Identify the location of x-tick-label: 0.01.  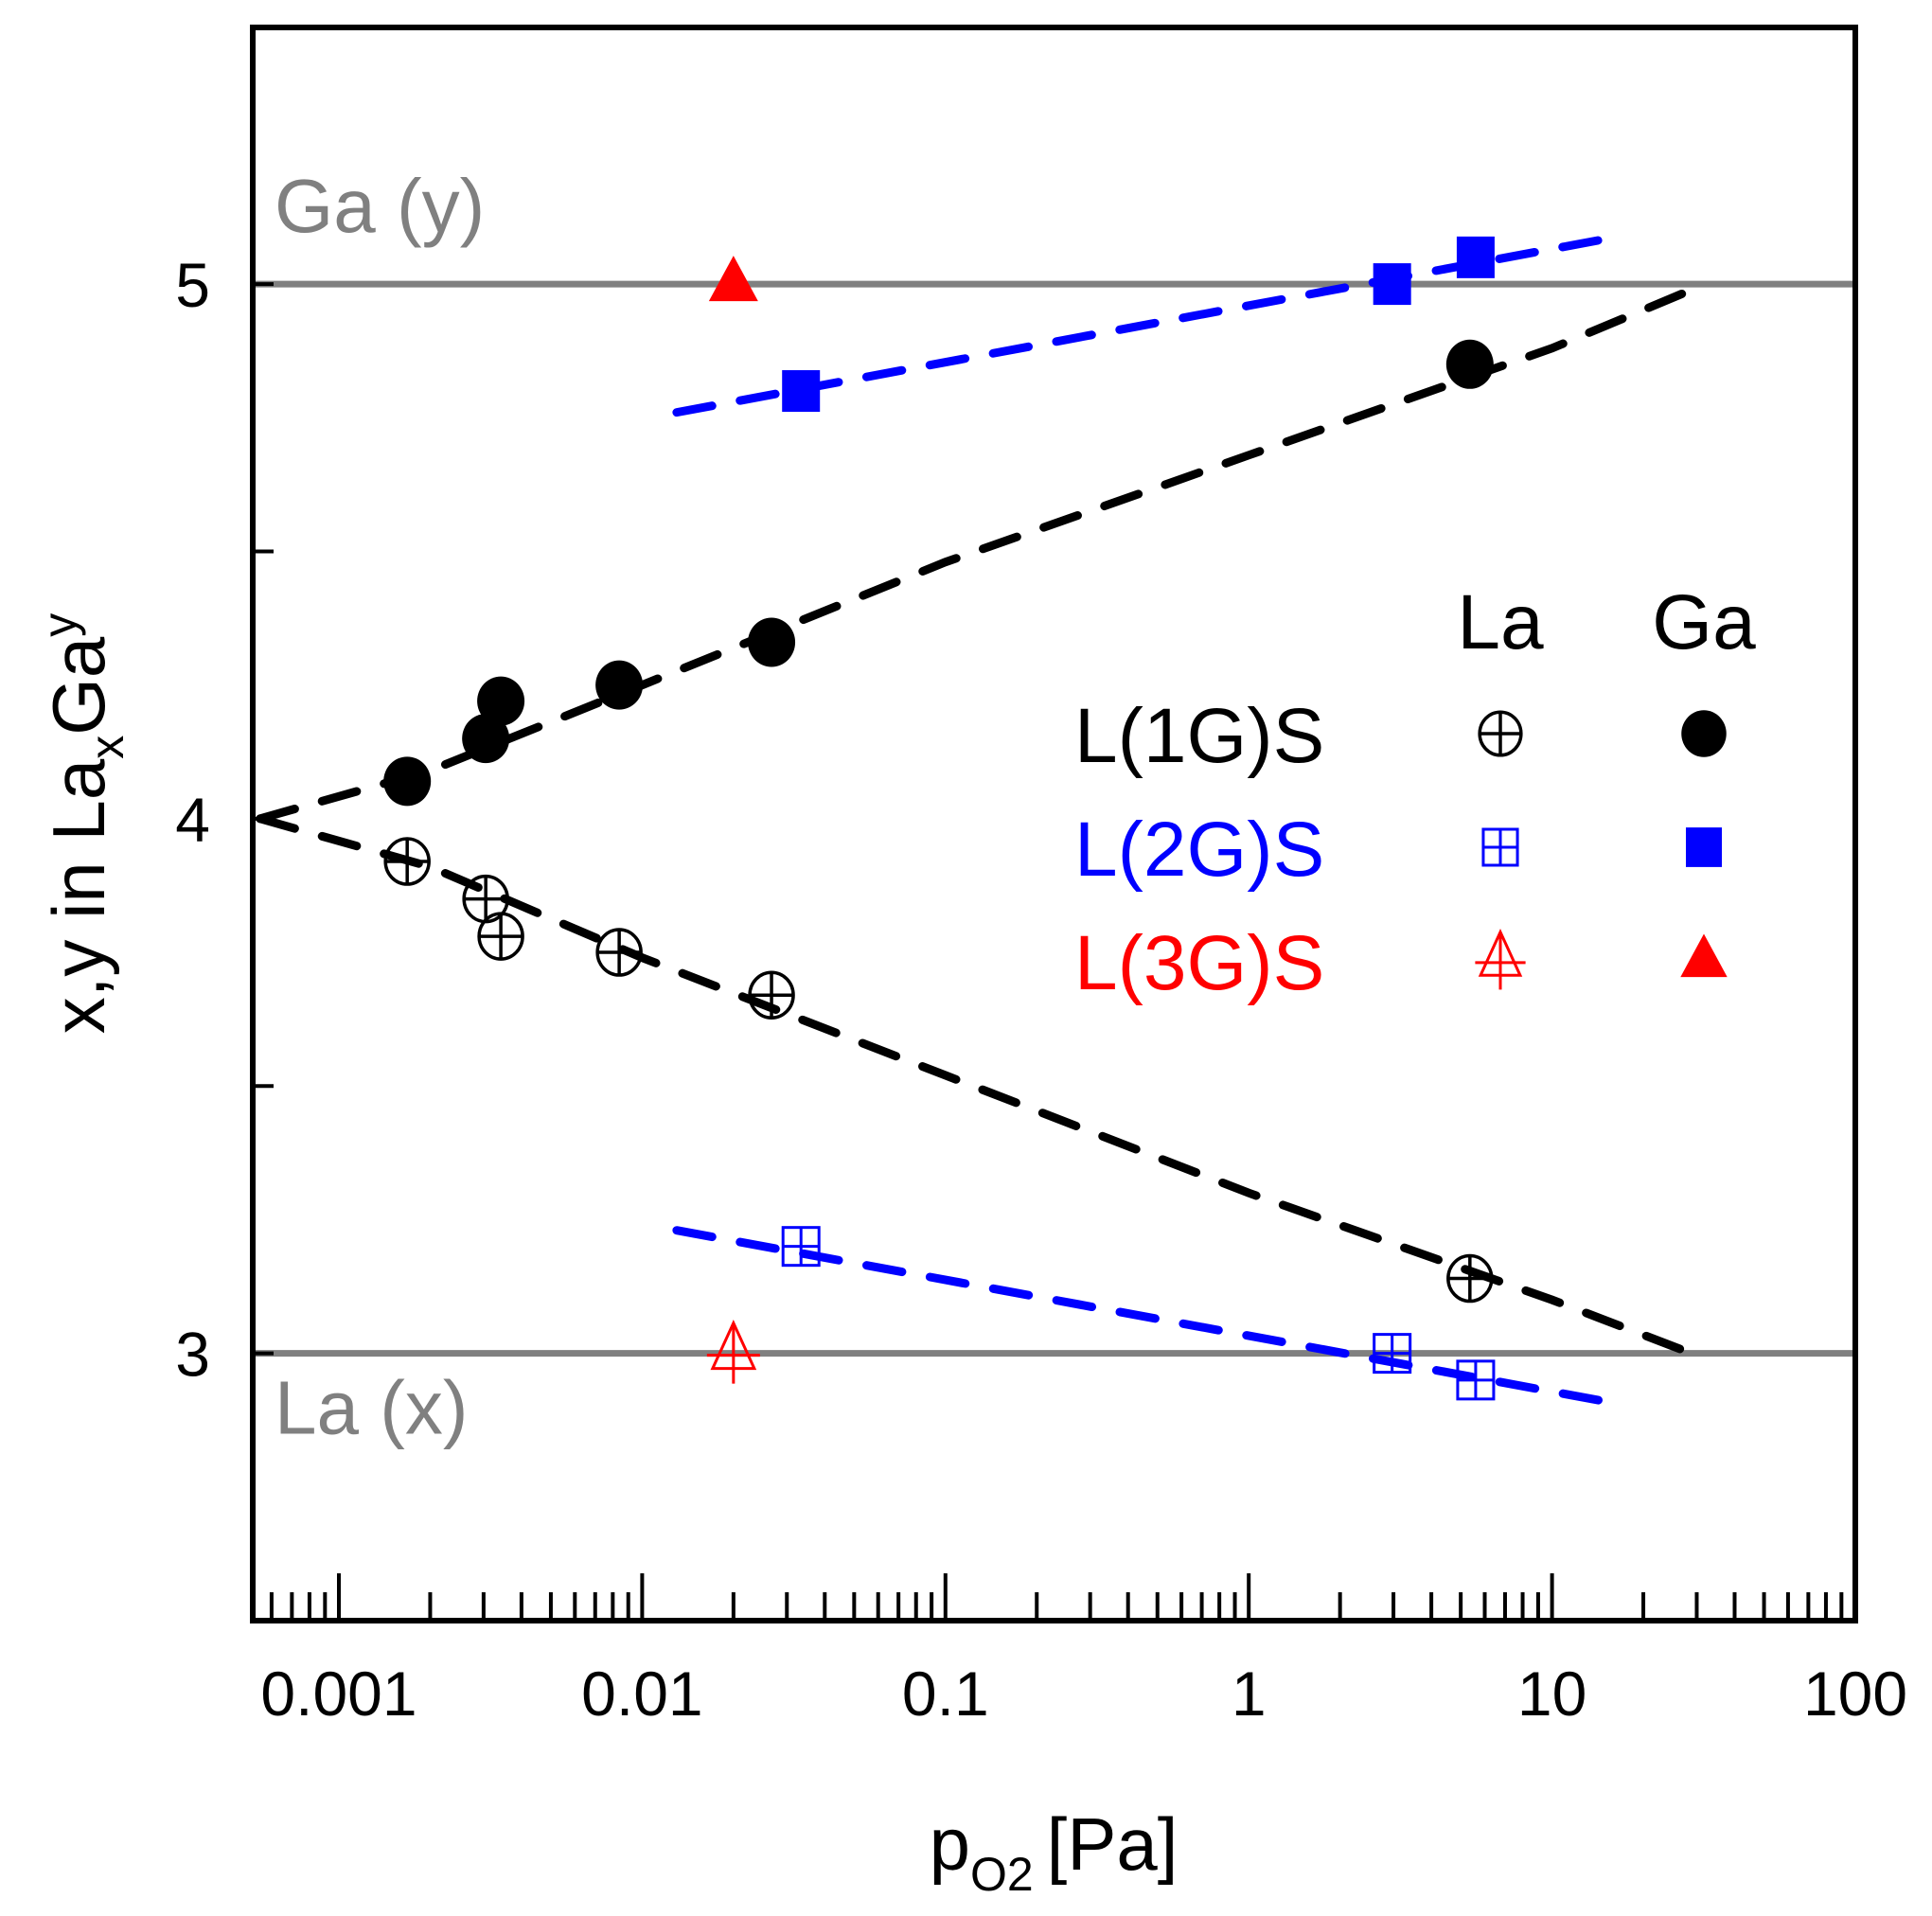
(641, 1694).